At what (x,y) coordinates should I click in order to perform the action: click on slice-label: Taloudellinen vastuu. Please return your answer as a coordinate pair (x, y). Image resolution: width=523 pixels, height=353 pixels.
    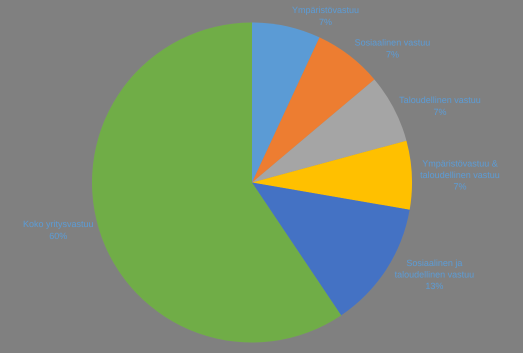
    Looking at the image, I should click on (440, 100).